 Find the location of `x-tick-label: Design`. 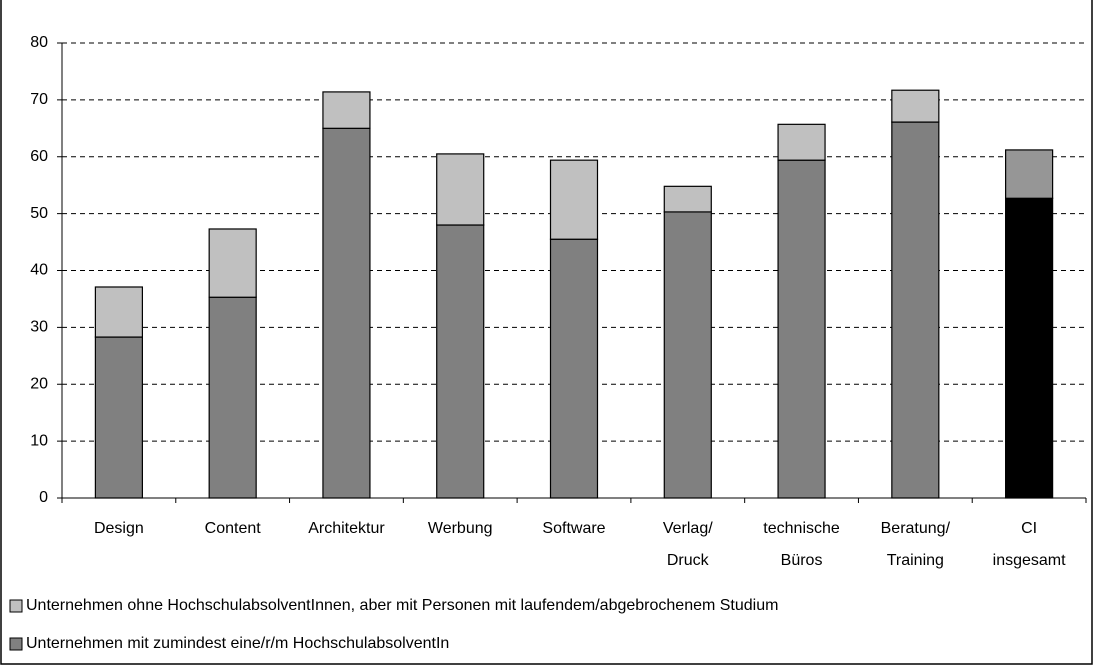

x-tick-label: Design is located at coordinates (119, 528).